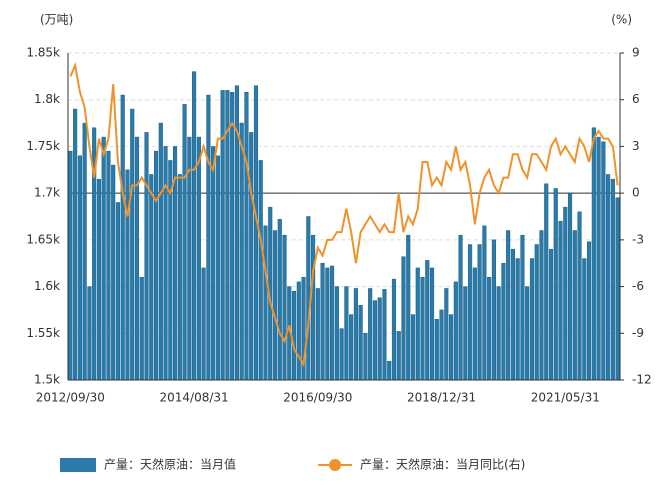 The width and height of the screenshot is (657, 485). I want to click on y-tick-label: 1.7k, so click(47, 193).